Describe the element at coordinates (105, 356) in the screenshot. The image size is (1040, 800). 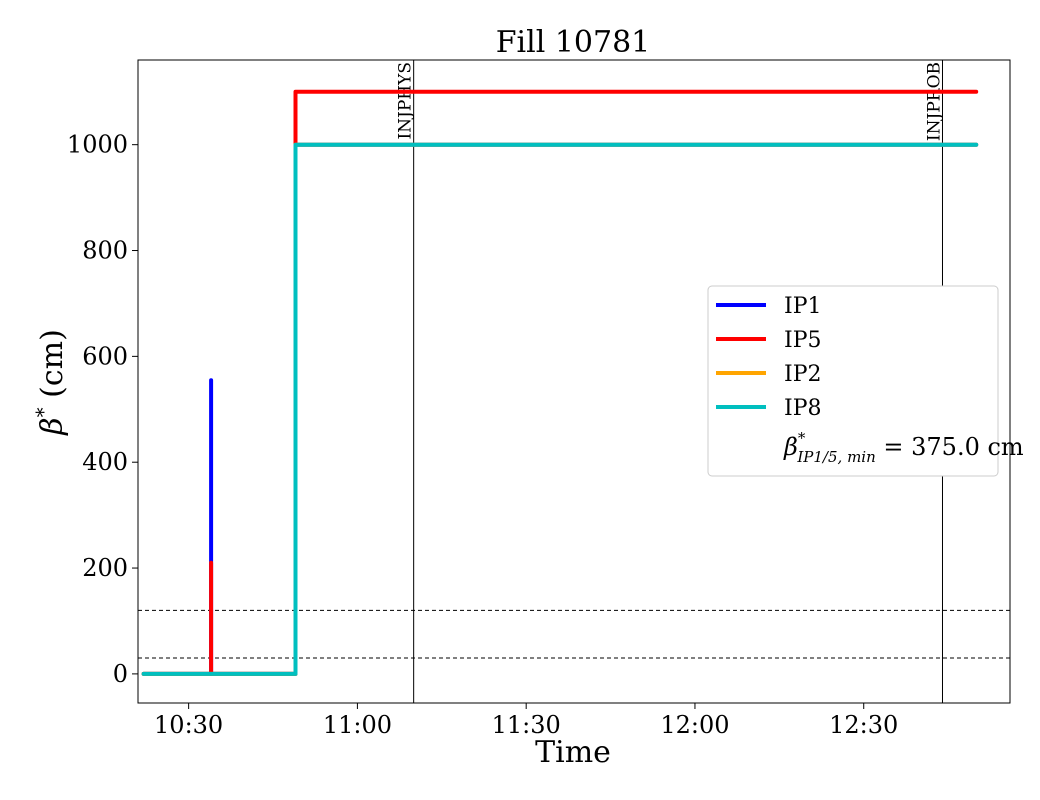
I see `y-tick-label: 600` at that location.